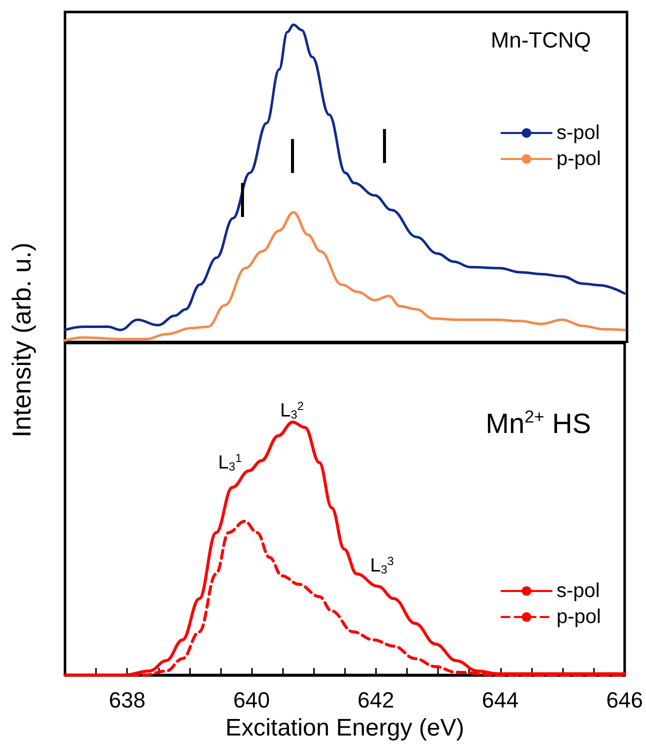 The height and width of the screenshot is (750, 646). Describe the element at coordinates (292, 411) in the screenshot. I see `text: L32` at that location.